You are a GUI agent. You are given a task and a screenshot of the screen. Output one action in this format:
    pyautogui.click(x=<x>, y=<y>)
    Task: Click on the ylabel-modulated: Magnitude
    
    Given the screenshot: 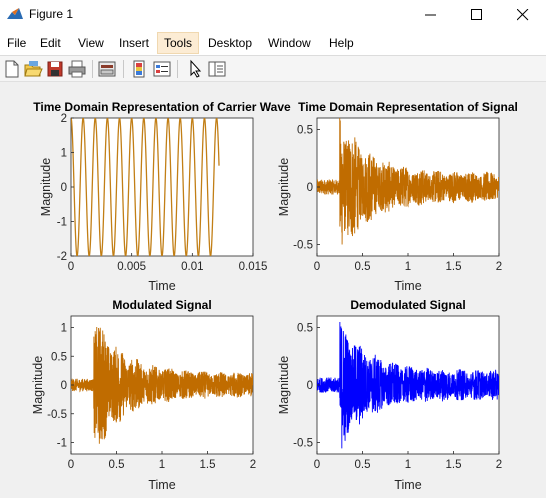 What is the action you would take?
    pyautogui.click(x=38, y=385)
    